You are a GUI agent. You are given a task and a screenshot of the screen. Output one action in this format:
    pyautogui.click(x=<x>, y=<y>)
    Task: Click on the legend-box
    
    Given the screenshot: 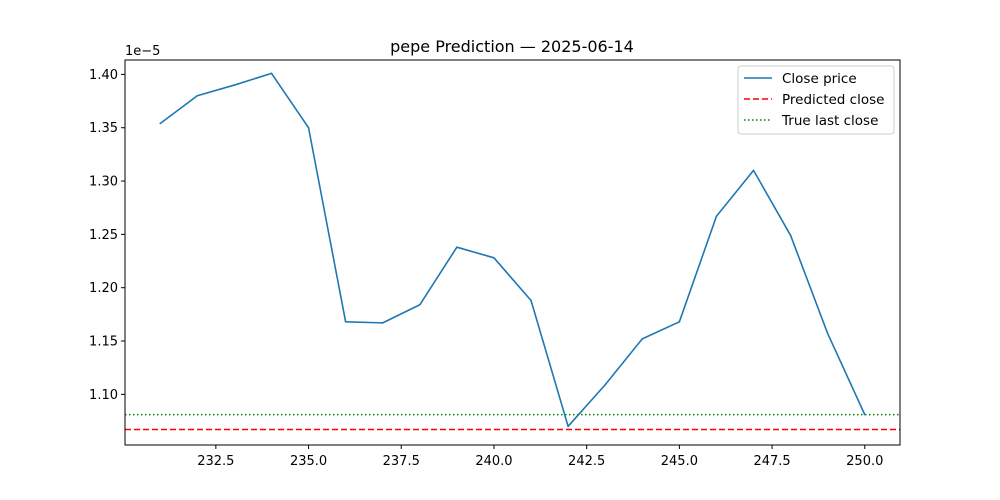 What is the action you would take?
    pyautogui.click(x=816, y=100)
    